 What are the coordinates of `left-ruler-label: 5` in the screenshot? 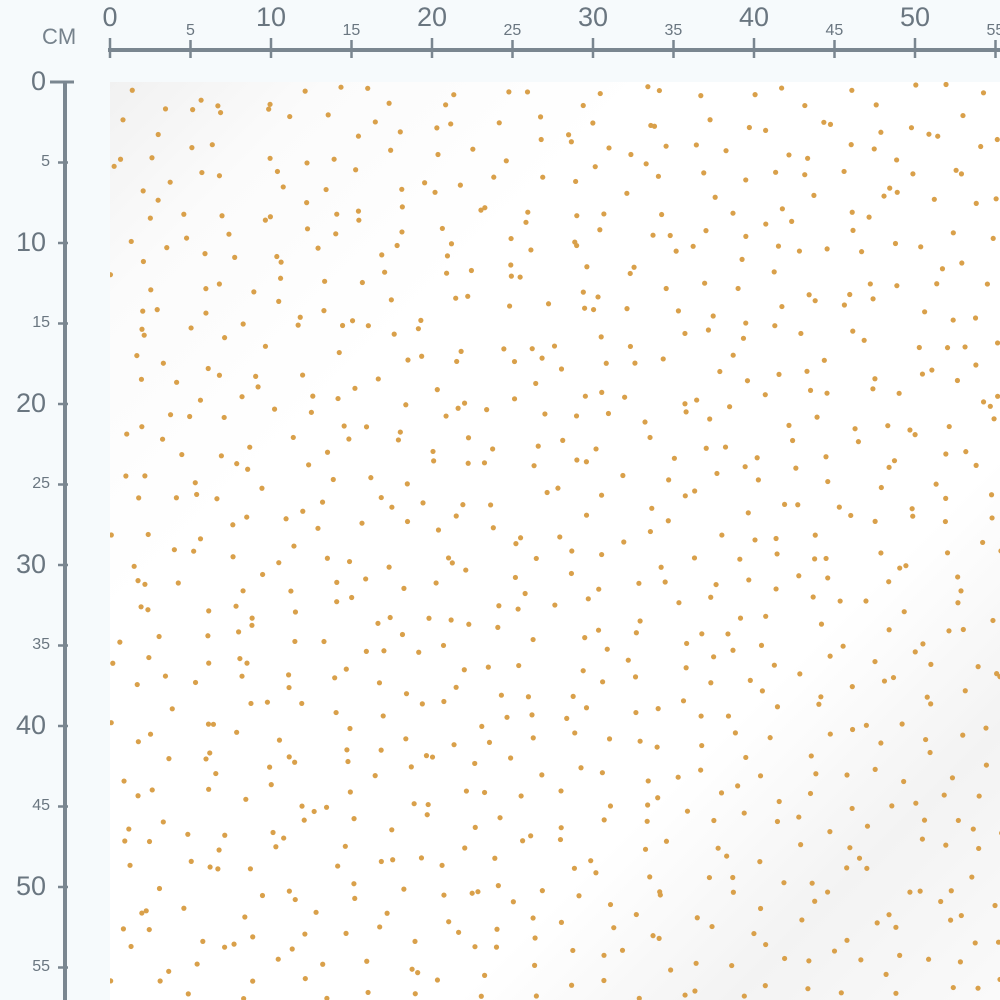 It's located at (45, 161).